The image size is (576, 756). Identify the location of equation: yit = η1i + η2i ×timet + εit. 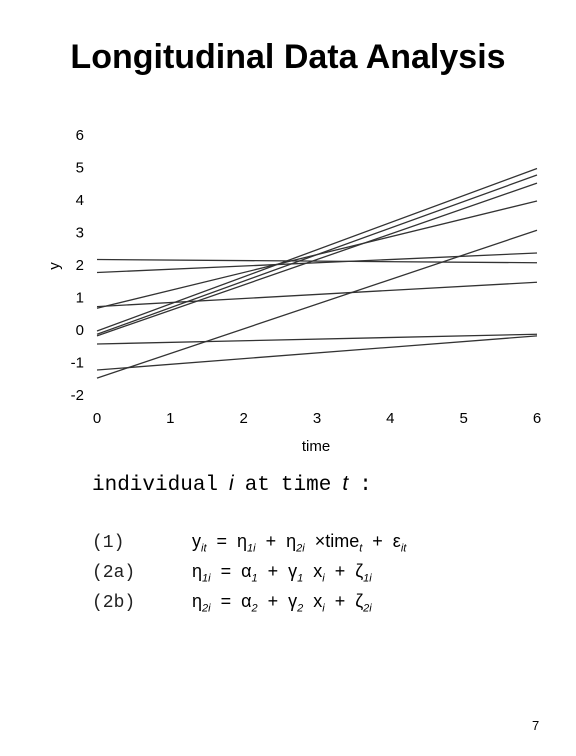
(304, 543).